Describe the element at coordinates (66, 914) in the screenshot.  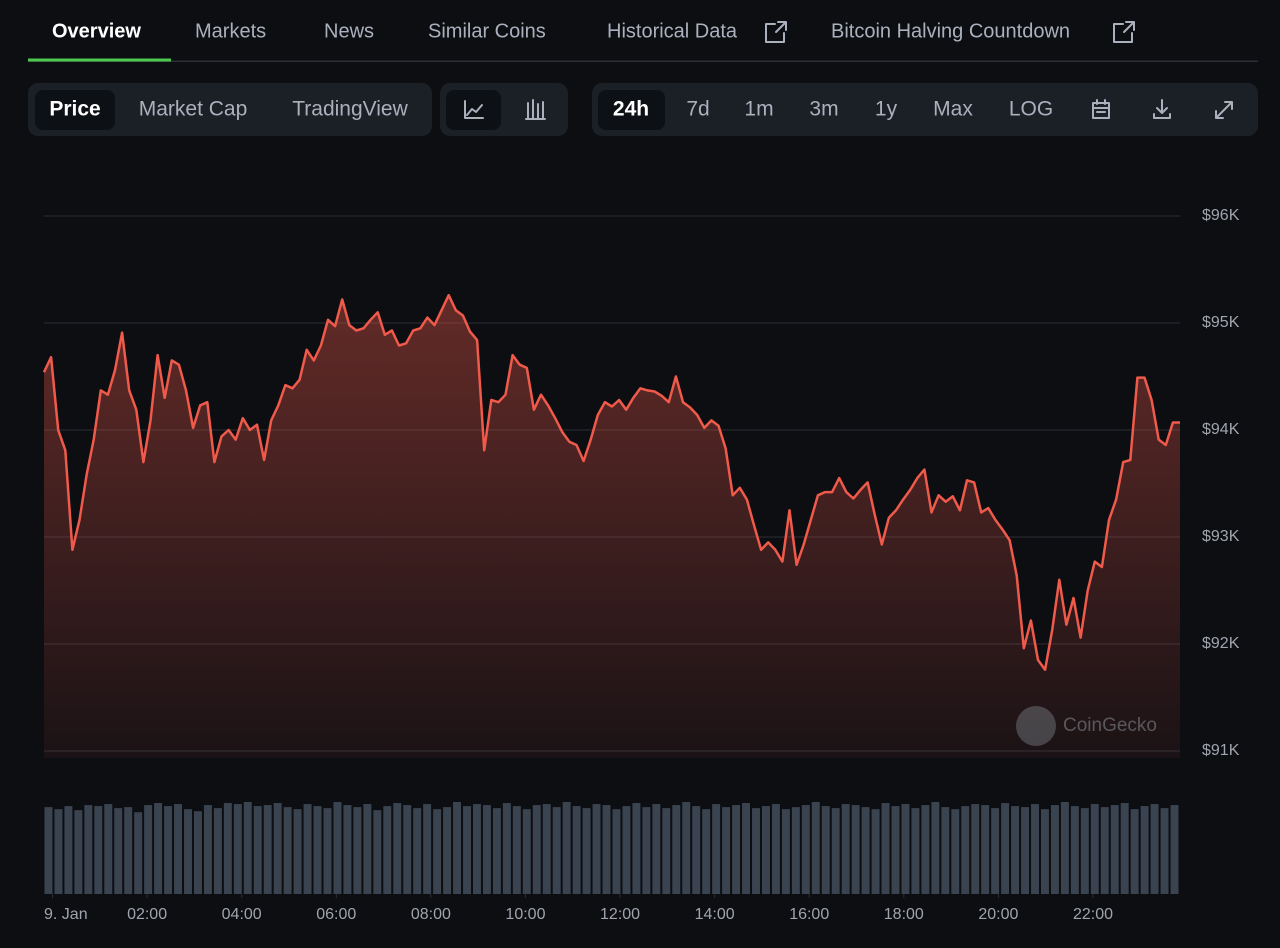
I see `x-tick-label: 9. Jan` at that location.